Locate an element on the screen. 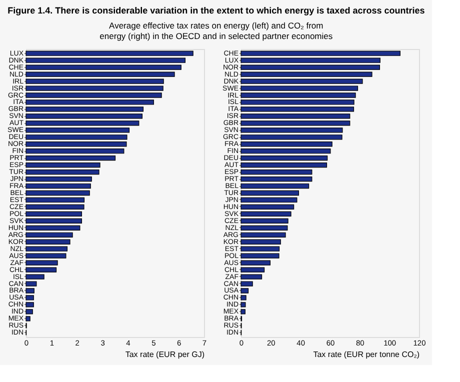  x-axis-title: Tax rate (EUR per GJ) is located at coordinates (165, 354).